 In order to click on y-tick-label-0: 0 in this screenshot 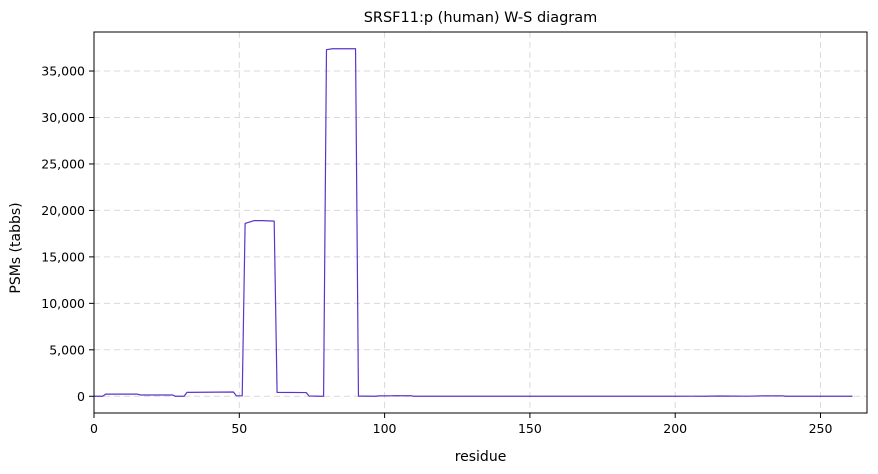, I will do `click(81, 396)`.